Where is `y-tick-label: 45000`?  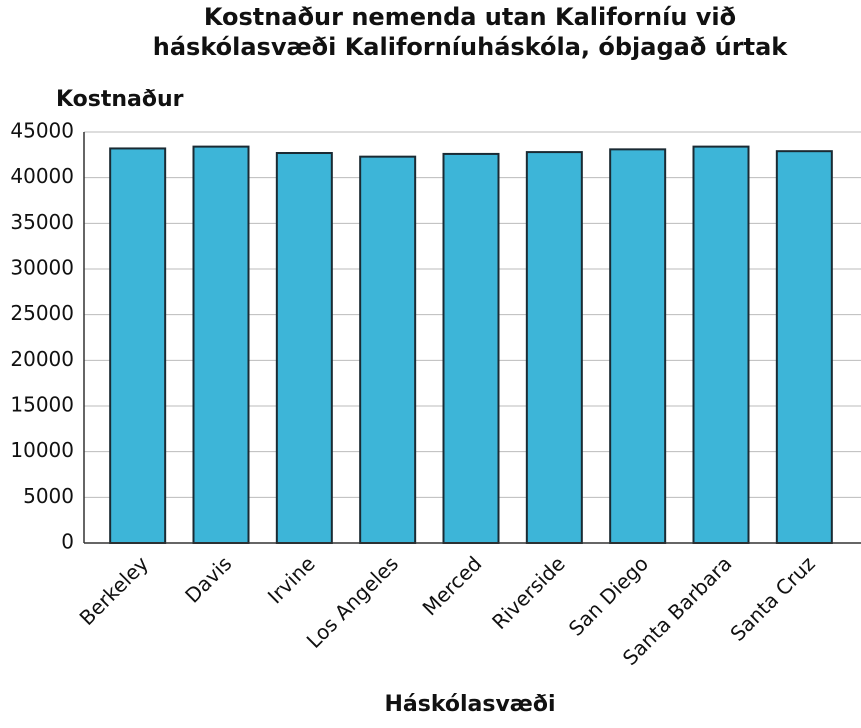
y-tick-label: 45000 is located at coordinates (42, 131).